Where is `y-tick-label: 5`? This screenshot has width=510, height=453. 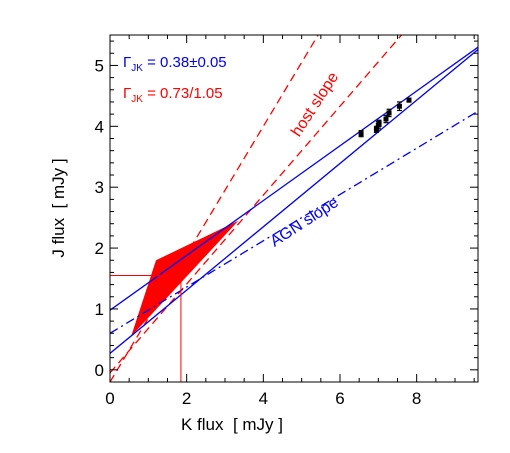
y-tick-label: 5 is located at coordinates (99, 65).